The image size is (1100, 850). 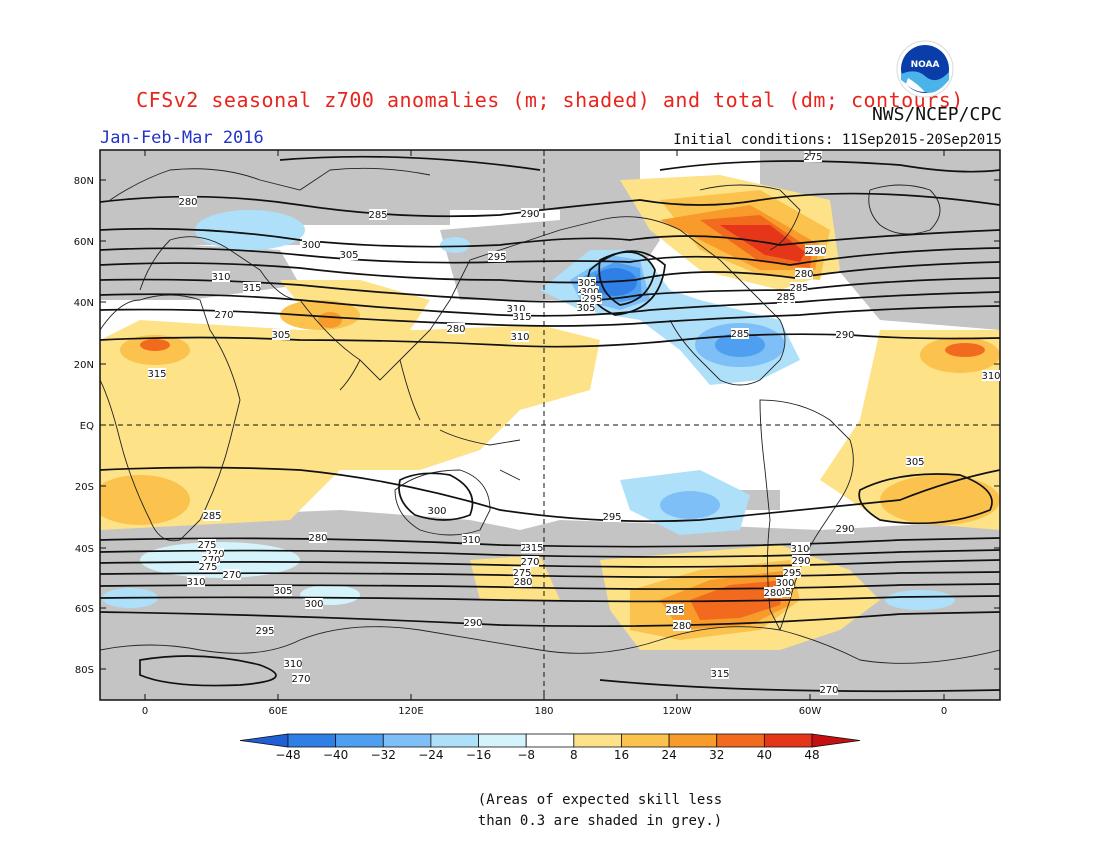 What do you see at coordinates (84, 303) in the screenshot?
I see `lat-tick-label: 40N` at bounding box center [84, 303].